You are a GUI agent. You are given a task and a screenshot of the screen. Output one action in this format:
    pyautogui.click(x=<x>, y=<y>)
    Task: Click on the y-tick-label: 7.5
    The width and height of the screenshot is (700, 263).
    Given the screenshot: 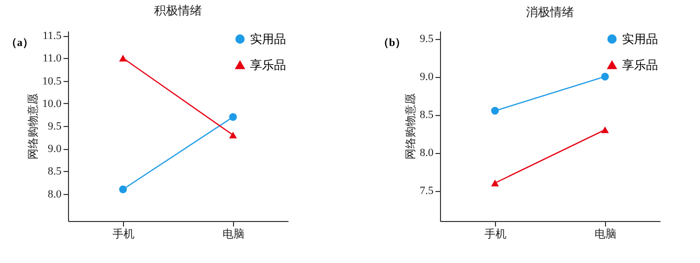 What is the action you would take?
    pyautogui.click(x=427, y=191)
    